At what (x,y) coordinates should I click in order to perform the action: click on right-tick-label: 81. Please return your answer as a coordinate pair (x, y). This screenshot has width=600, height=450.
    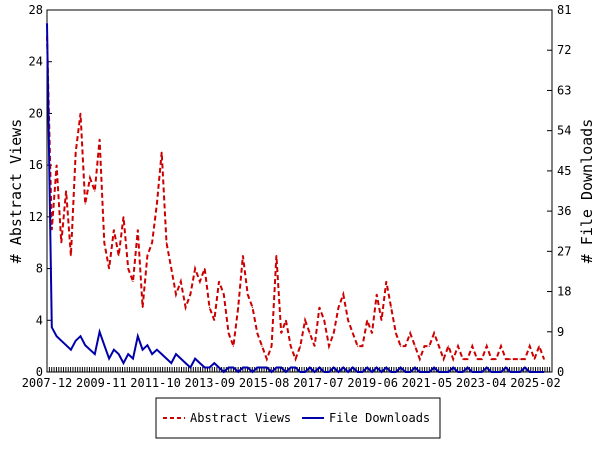
    Looking at the image, I should click on (564, 10).